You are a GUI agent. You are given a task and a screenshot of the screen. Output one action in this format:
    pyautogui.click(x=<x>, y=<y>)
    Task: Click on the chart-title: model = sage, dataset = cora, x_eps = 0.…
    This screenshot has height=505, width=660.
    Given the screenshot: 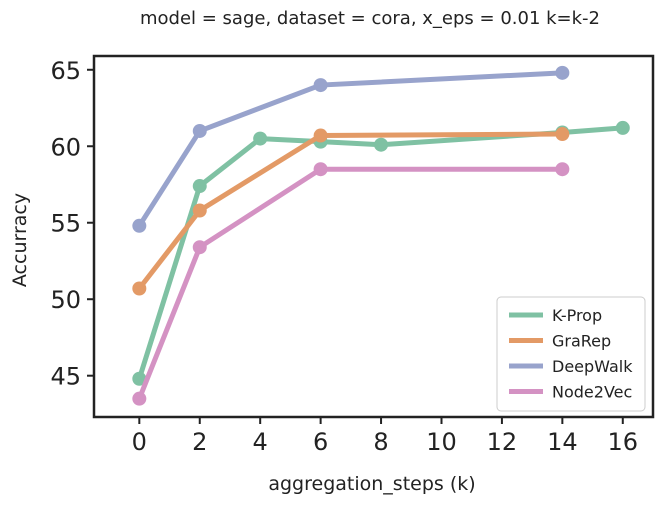 What is the action you would take?
    pyautogui.click(x=370, y=18)
    